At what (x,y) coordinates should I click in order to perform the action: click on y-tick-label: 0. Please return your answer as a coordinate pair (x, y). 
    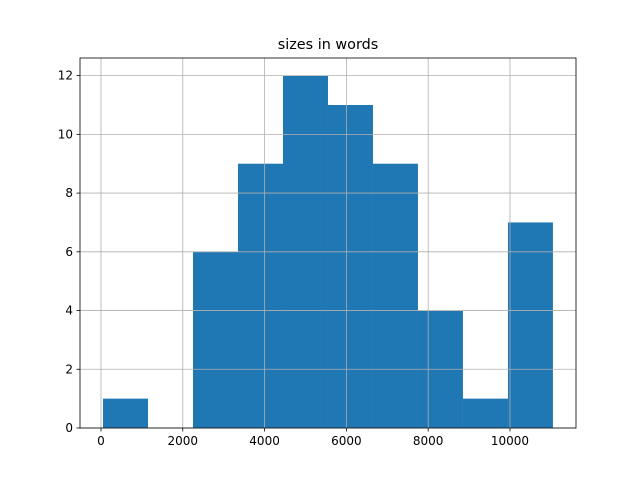
    Looking at the image, I should click on (69, 428).